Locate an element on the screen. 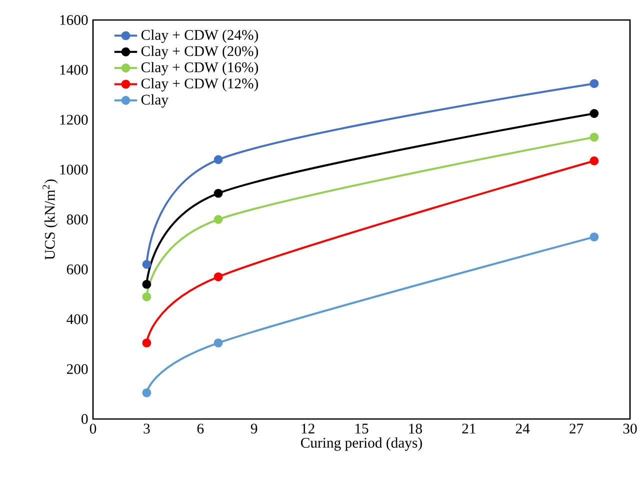 The height and width of the screenshot is (478, 644). x-tick-label: 0 is located at coordinates (93, 429).